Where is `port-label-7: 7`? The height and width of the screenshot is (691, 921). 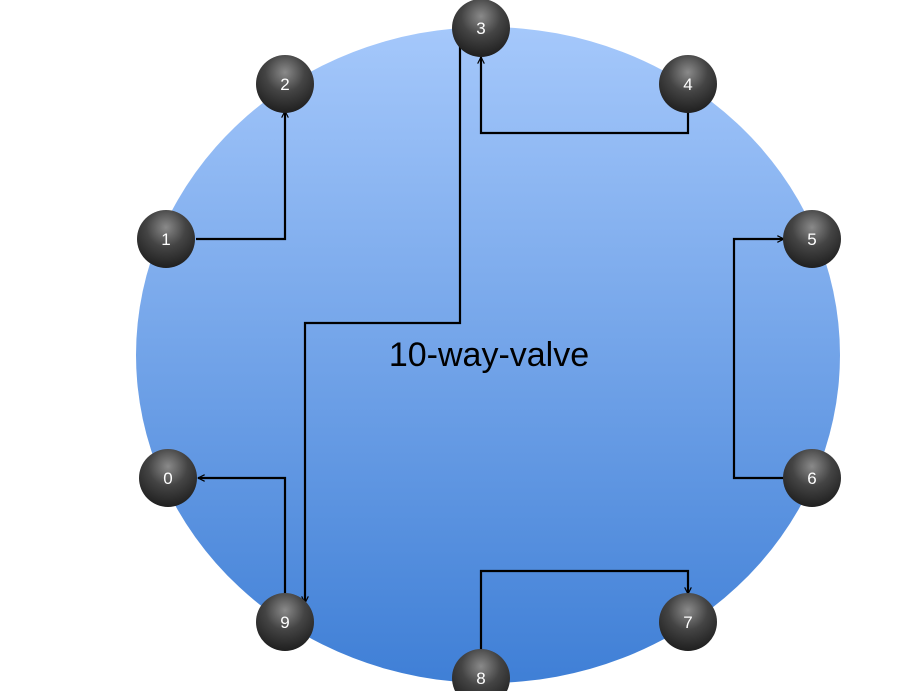
port-label-7: 7 is located at coordinates (687, 622).